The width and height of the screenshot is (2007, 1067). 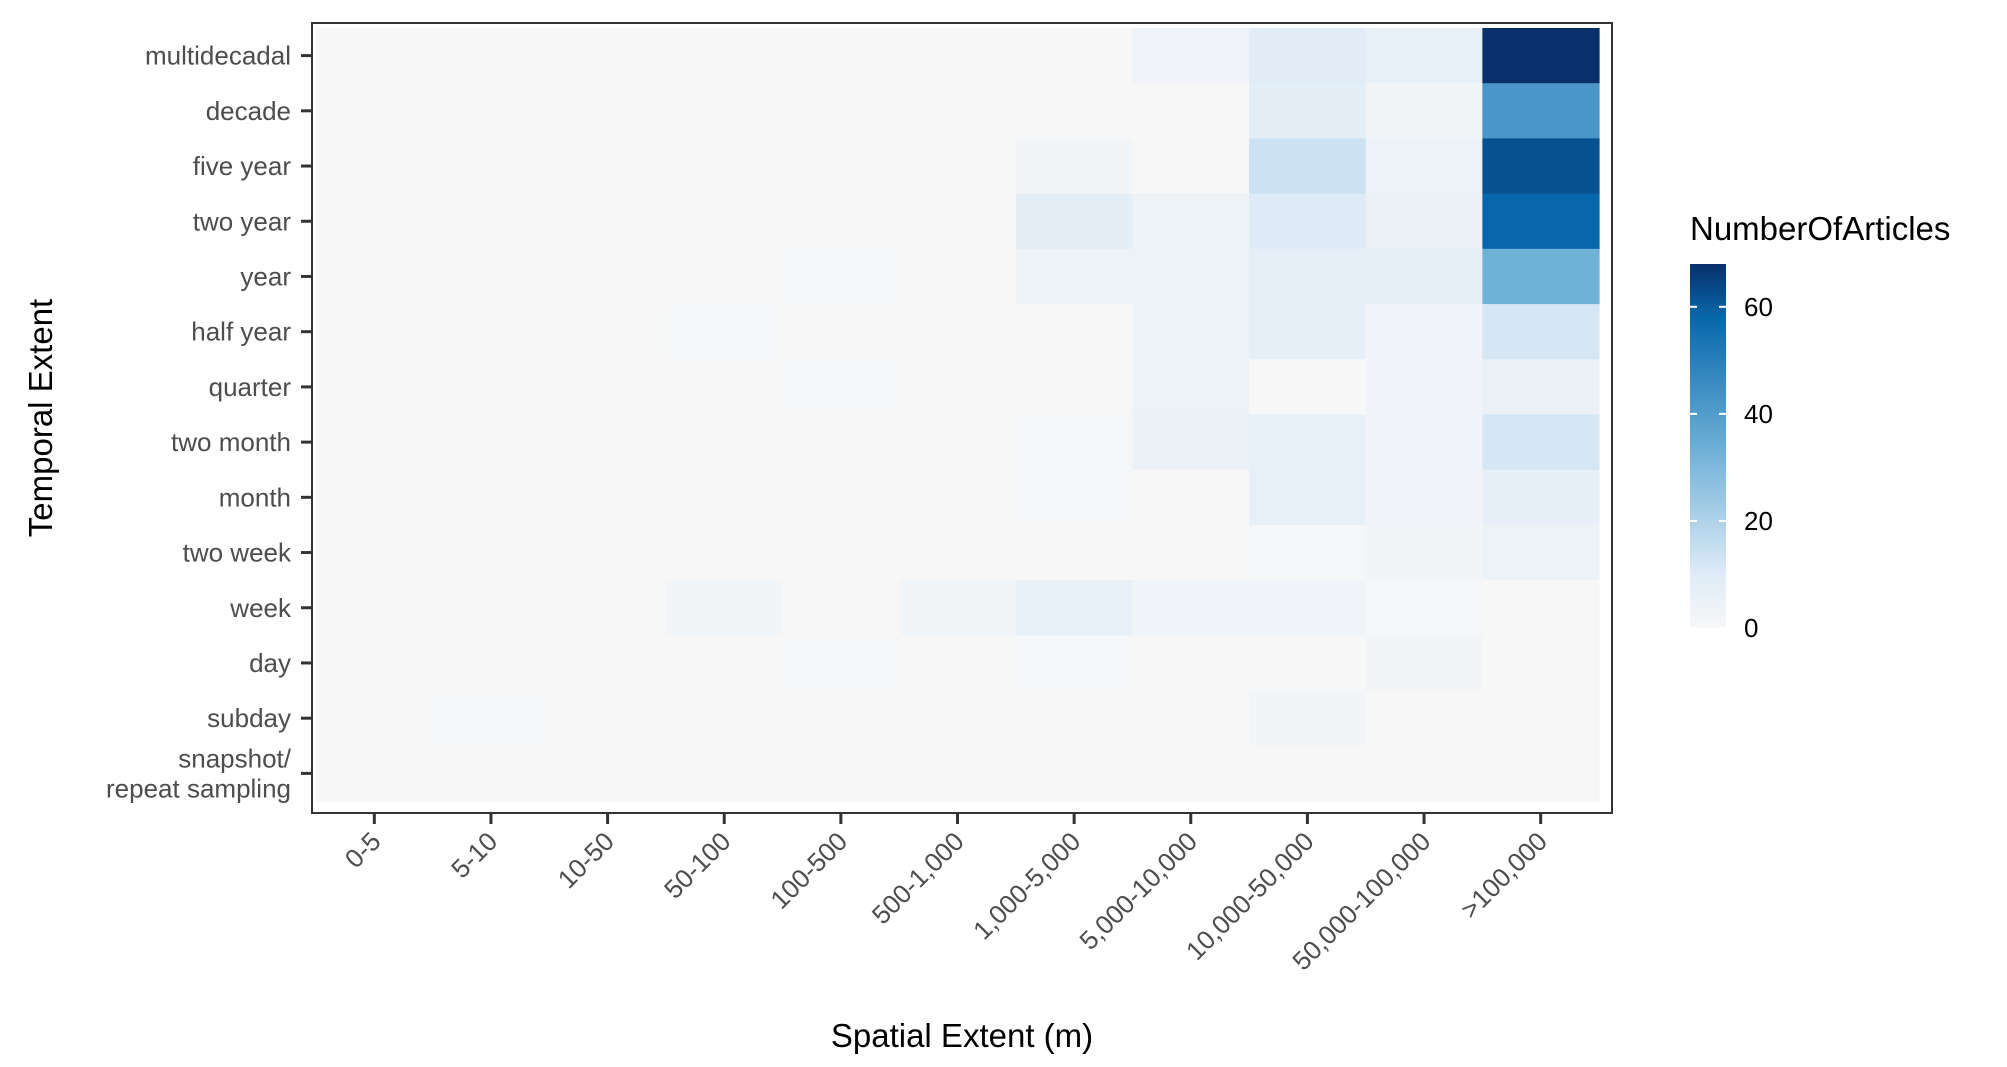 I want to click on y-tick-label: multidecadal, so click(x=218, y=56).